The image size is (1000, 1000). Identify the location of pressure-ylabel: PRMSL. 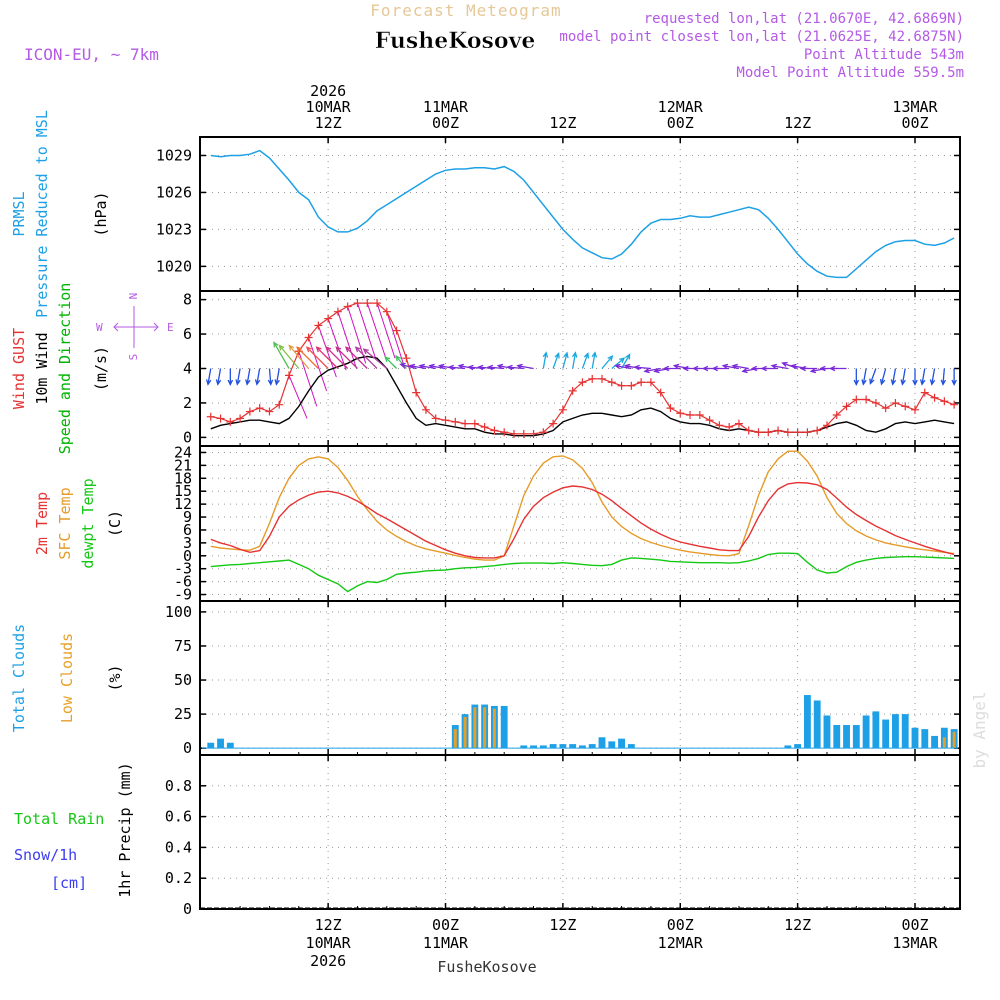
(19, 213).